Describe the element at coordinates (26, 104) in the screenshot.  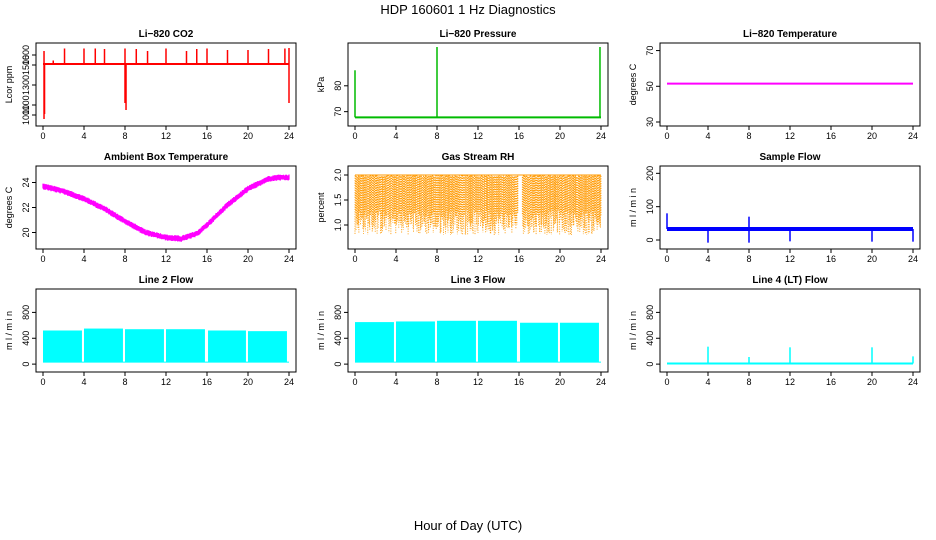
I see `y-tick-label: 1100` at that location.